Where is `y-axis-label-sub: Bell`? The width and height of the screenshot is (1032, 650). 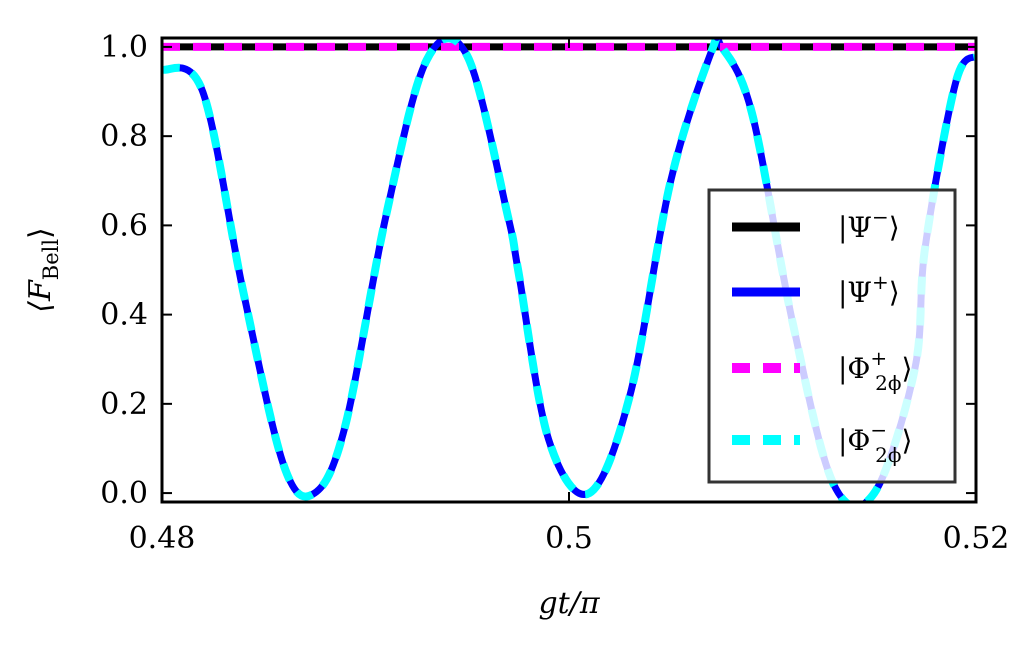 y-axis-label-sub: Bell is located at coordinates (51, 260).